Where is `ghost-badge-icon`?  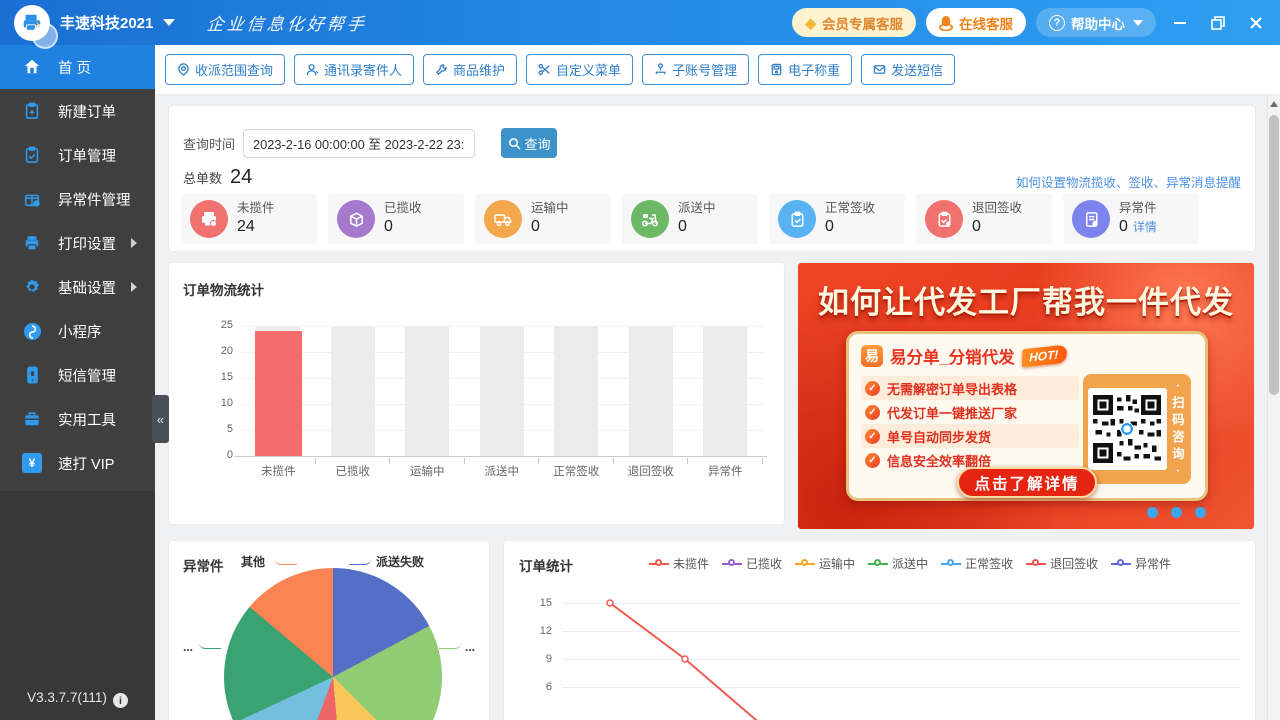
ghost-badge-icon is located at coordinates (45, 35).